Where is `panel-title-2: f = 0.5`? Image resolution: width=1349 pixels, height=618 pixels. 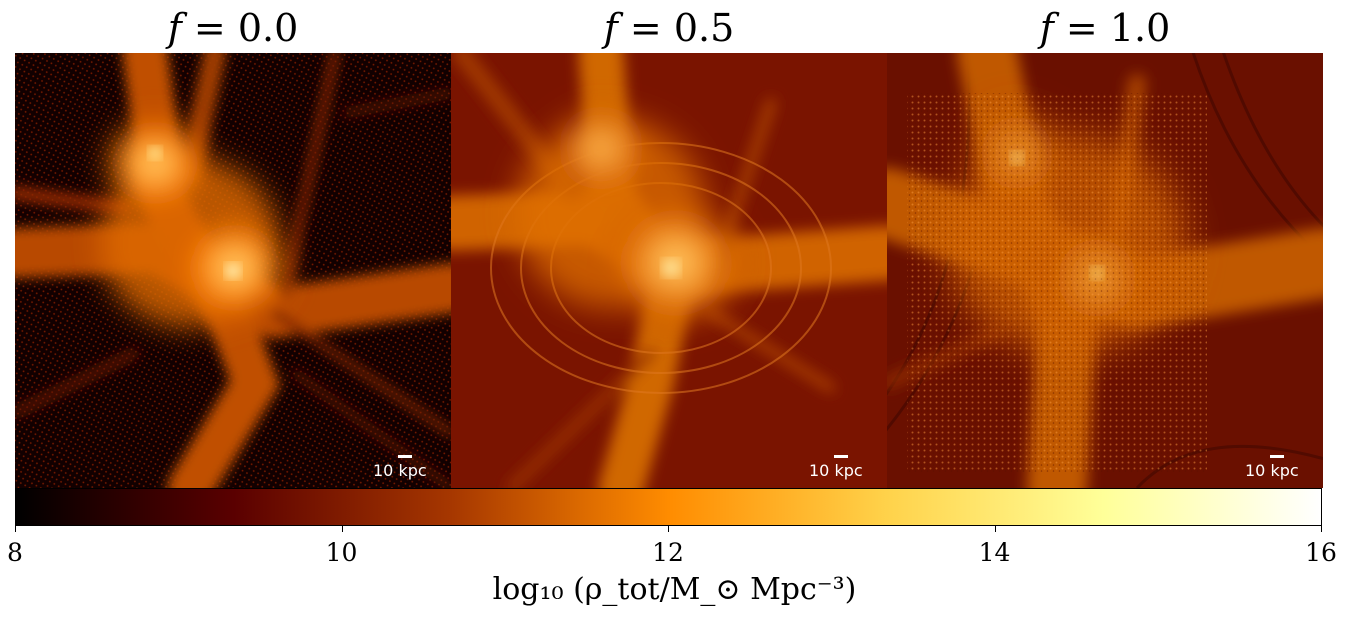 panel-title-2: f = 0.5 is located at coordinates (669, 28).